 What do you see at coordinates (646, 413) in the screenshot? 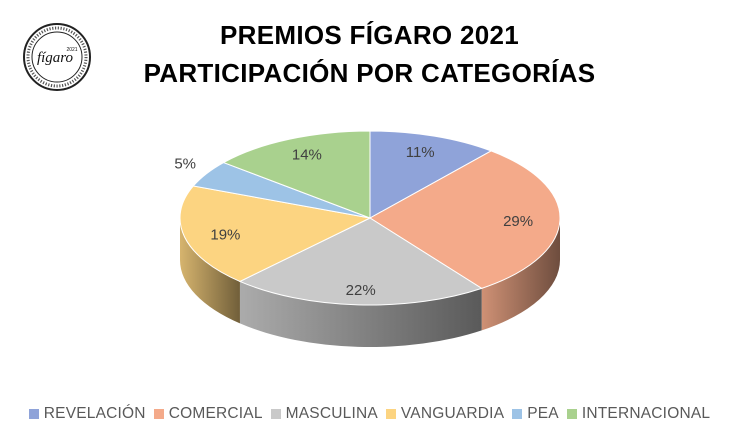
I see `legend-label: INTERNACIONAL` at bounding box center [646, 413].